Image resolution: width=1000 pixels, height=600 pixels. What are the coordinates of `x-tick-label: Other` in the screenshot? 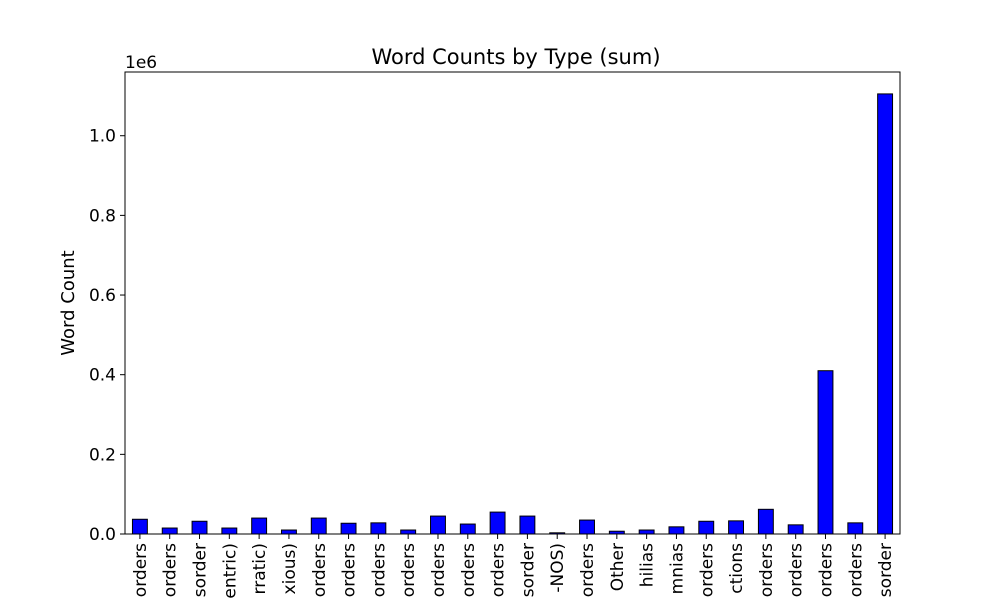 It's located at (618, 567).